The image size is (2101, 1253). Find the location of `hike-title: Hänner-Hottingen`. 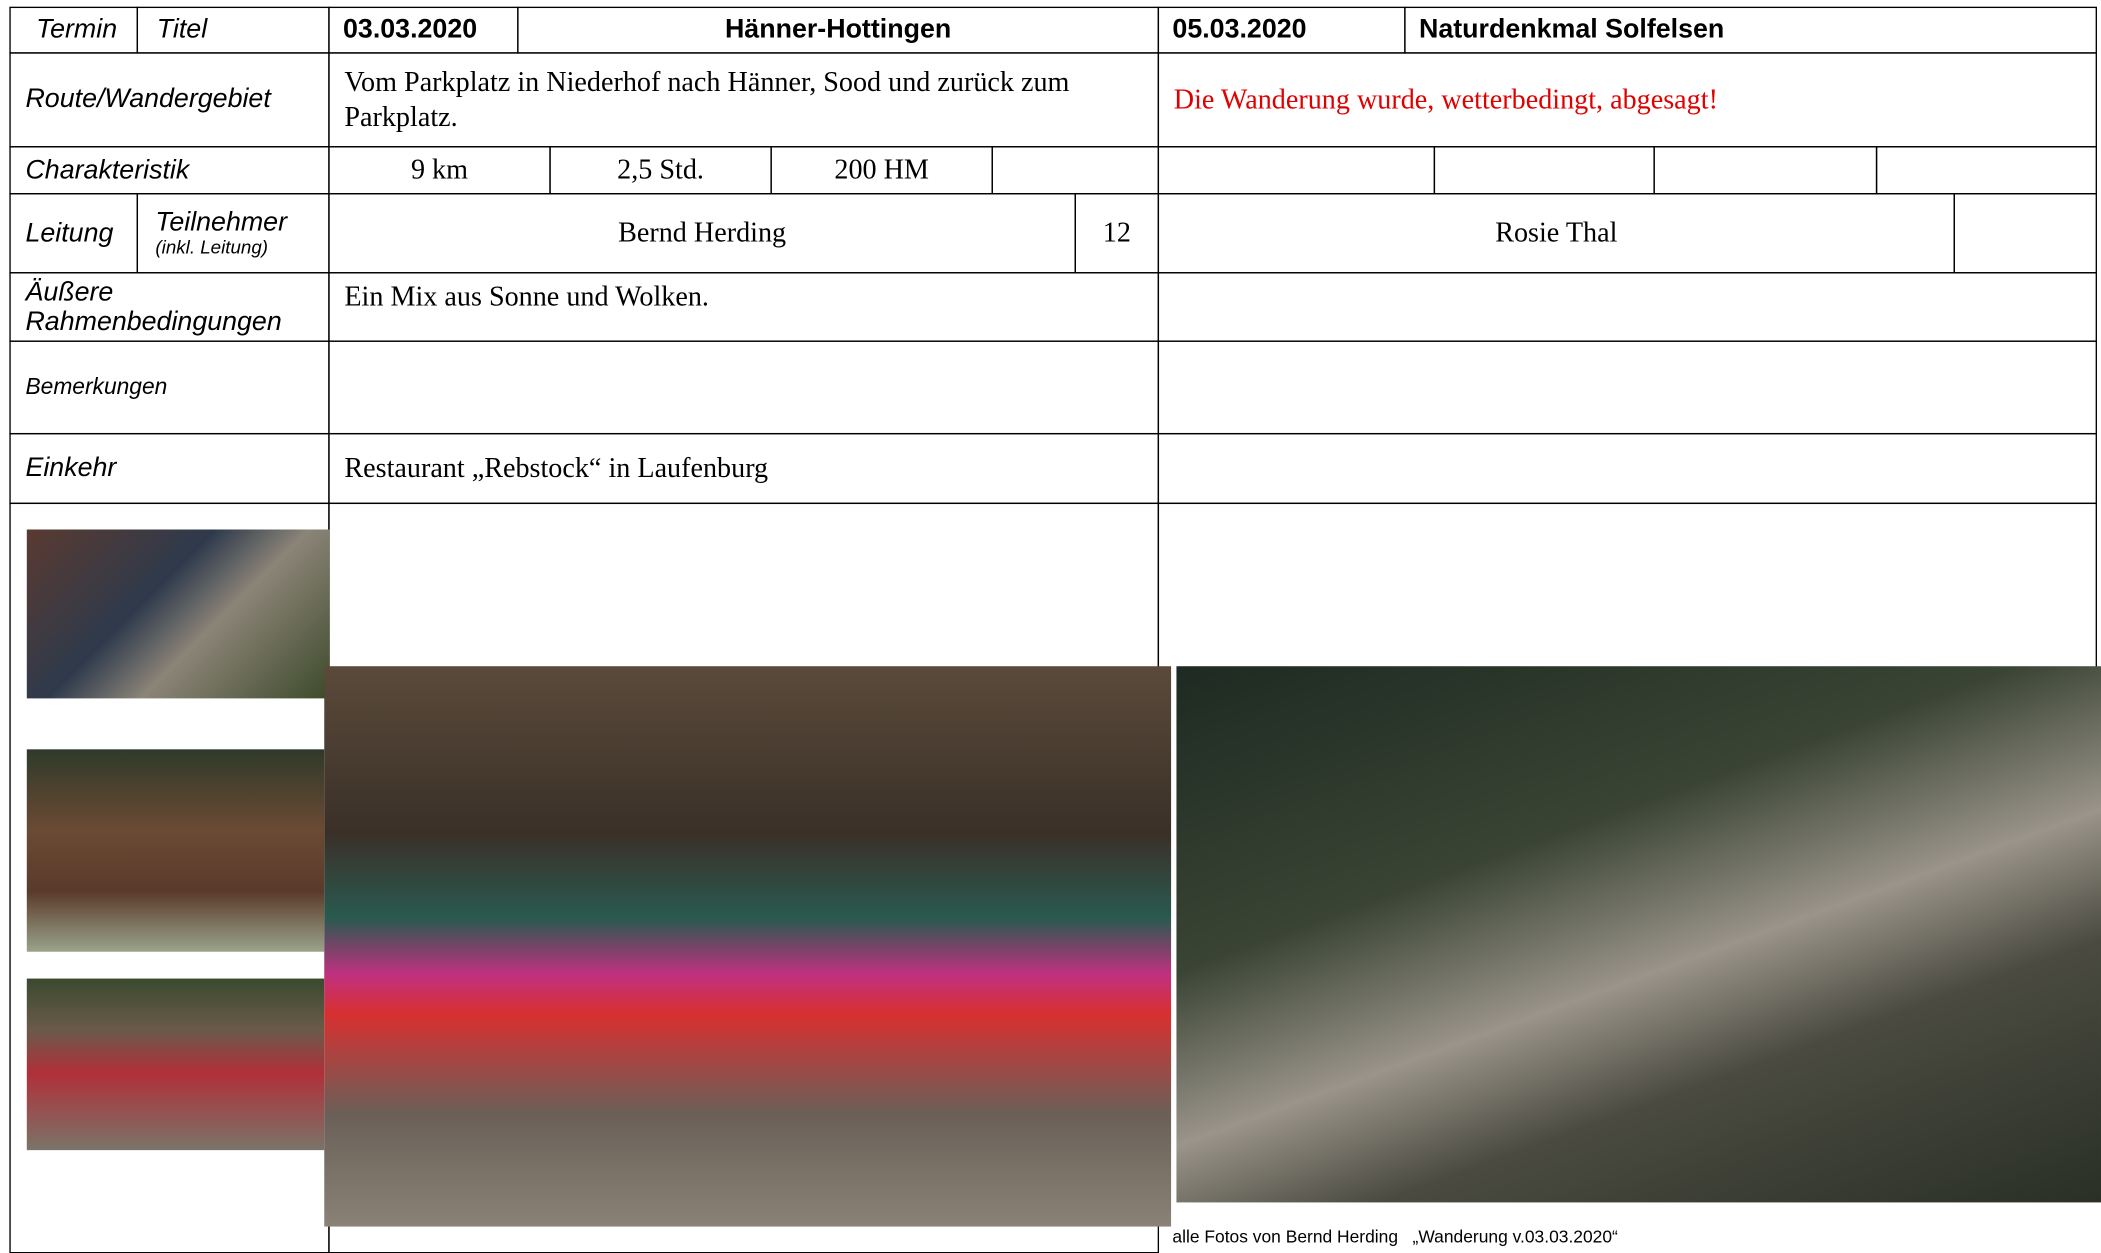

hike-title: Hänner-Hottingen is located at coordinates (838, 30).